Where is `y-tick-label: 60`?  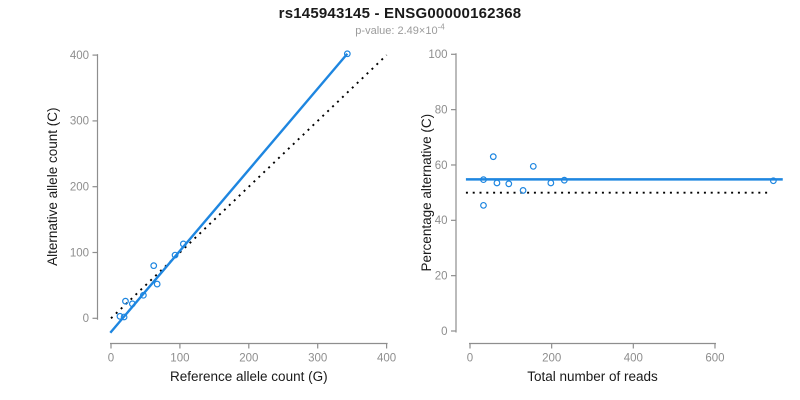
y-tick-label: 60 is located at coordinates (441, 166).